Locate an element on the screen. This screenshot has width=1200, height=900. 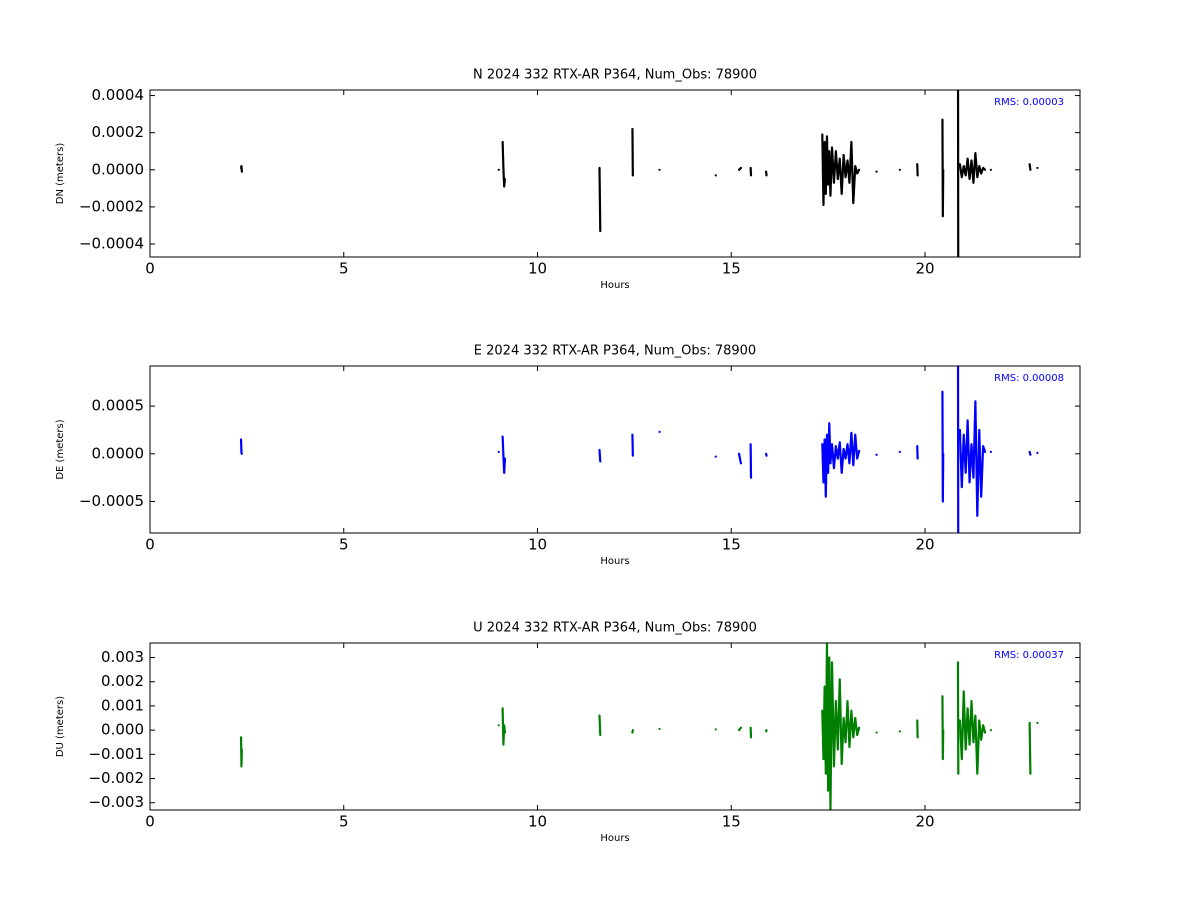
y-tick-label: −0.0005 is located at coordinates (111, 501).